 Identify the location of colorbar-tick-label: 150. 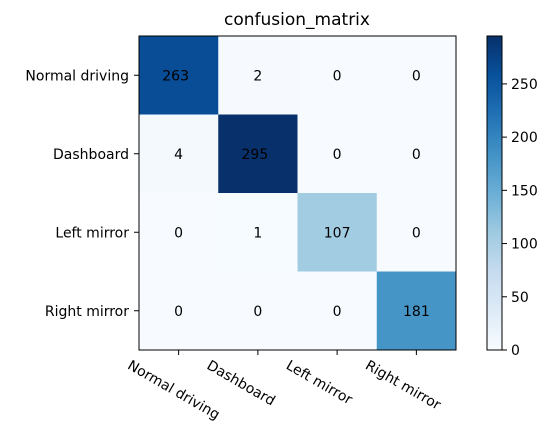
(524, 191).